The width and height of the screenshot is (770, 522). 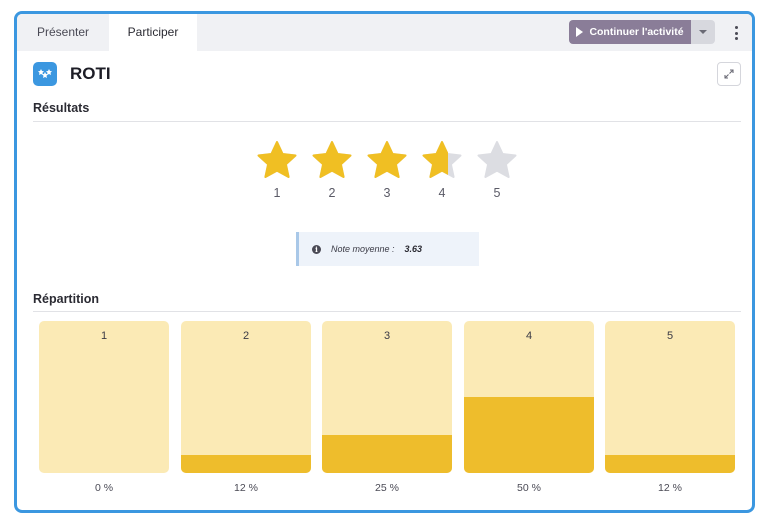 I want to click on star-4: 4, so click(x=442, y=170).